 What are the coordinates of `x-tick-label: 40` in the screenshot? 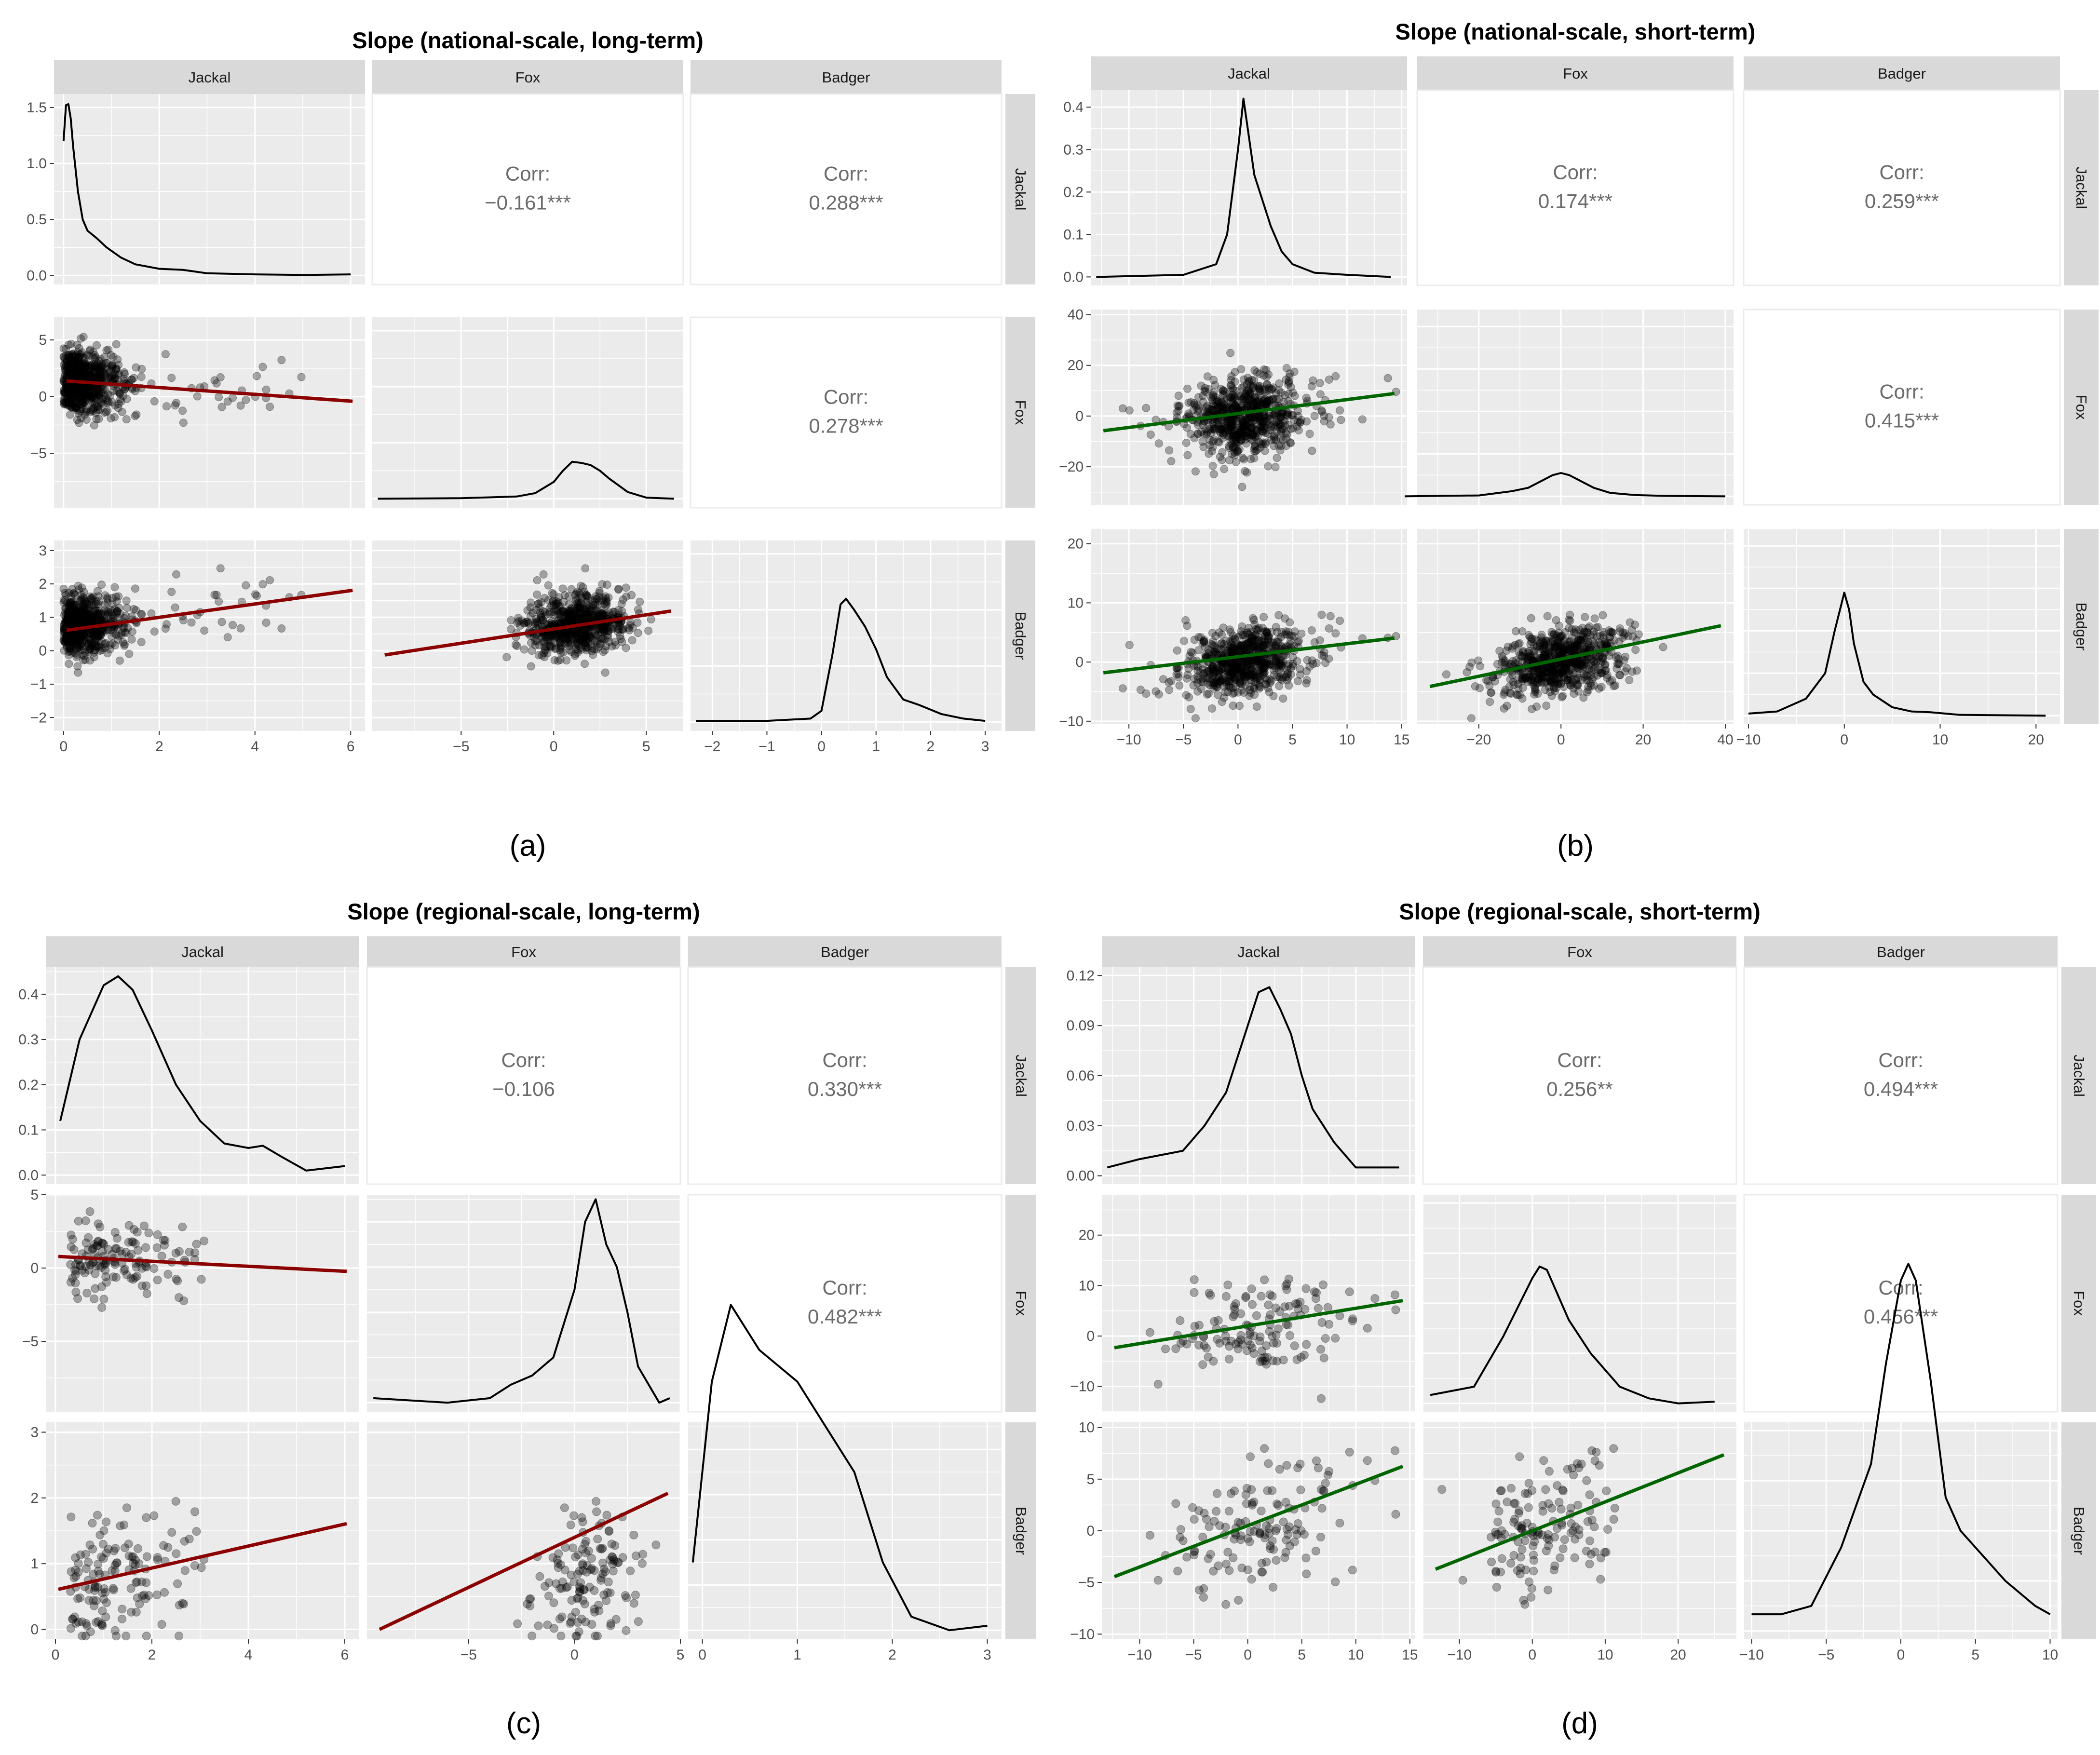 It's located at (1725, 740).